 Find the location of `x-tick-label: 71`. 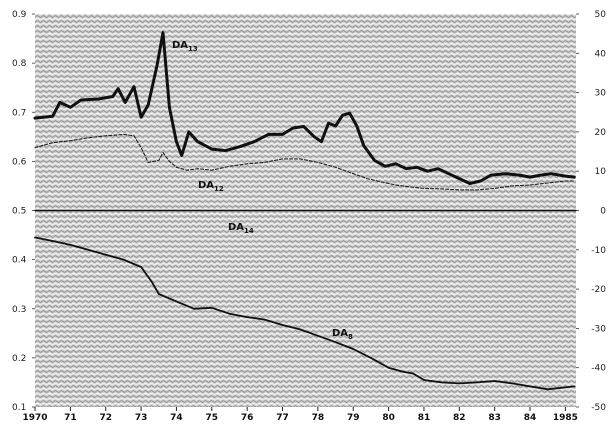

x-tick-label: 71 is located at coordinates (70, 418).